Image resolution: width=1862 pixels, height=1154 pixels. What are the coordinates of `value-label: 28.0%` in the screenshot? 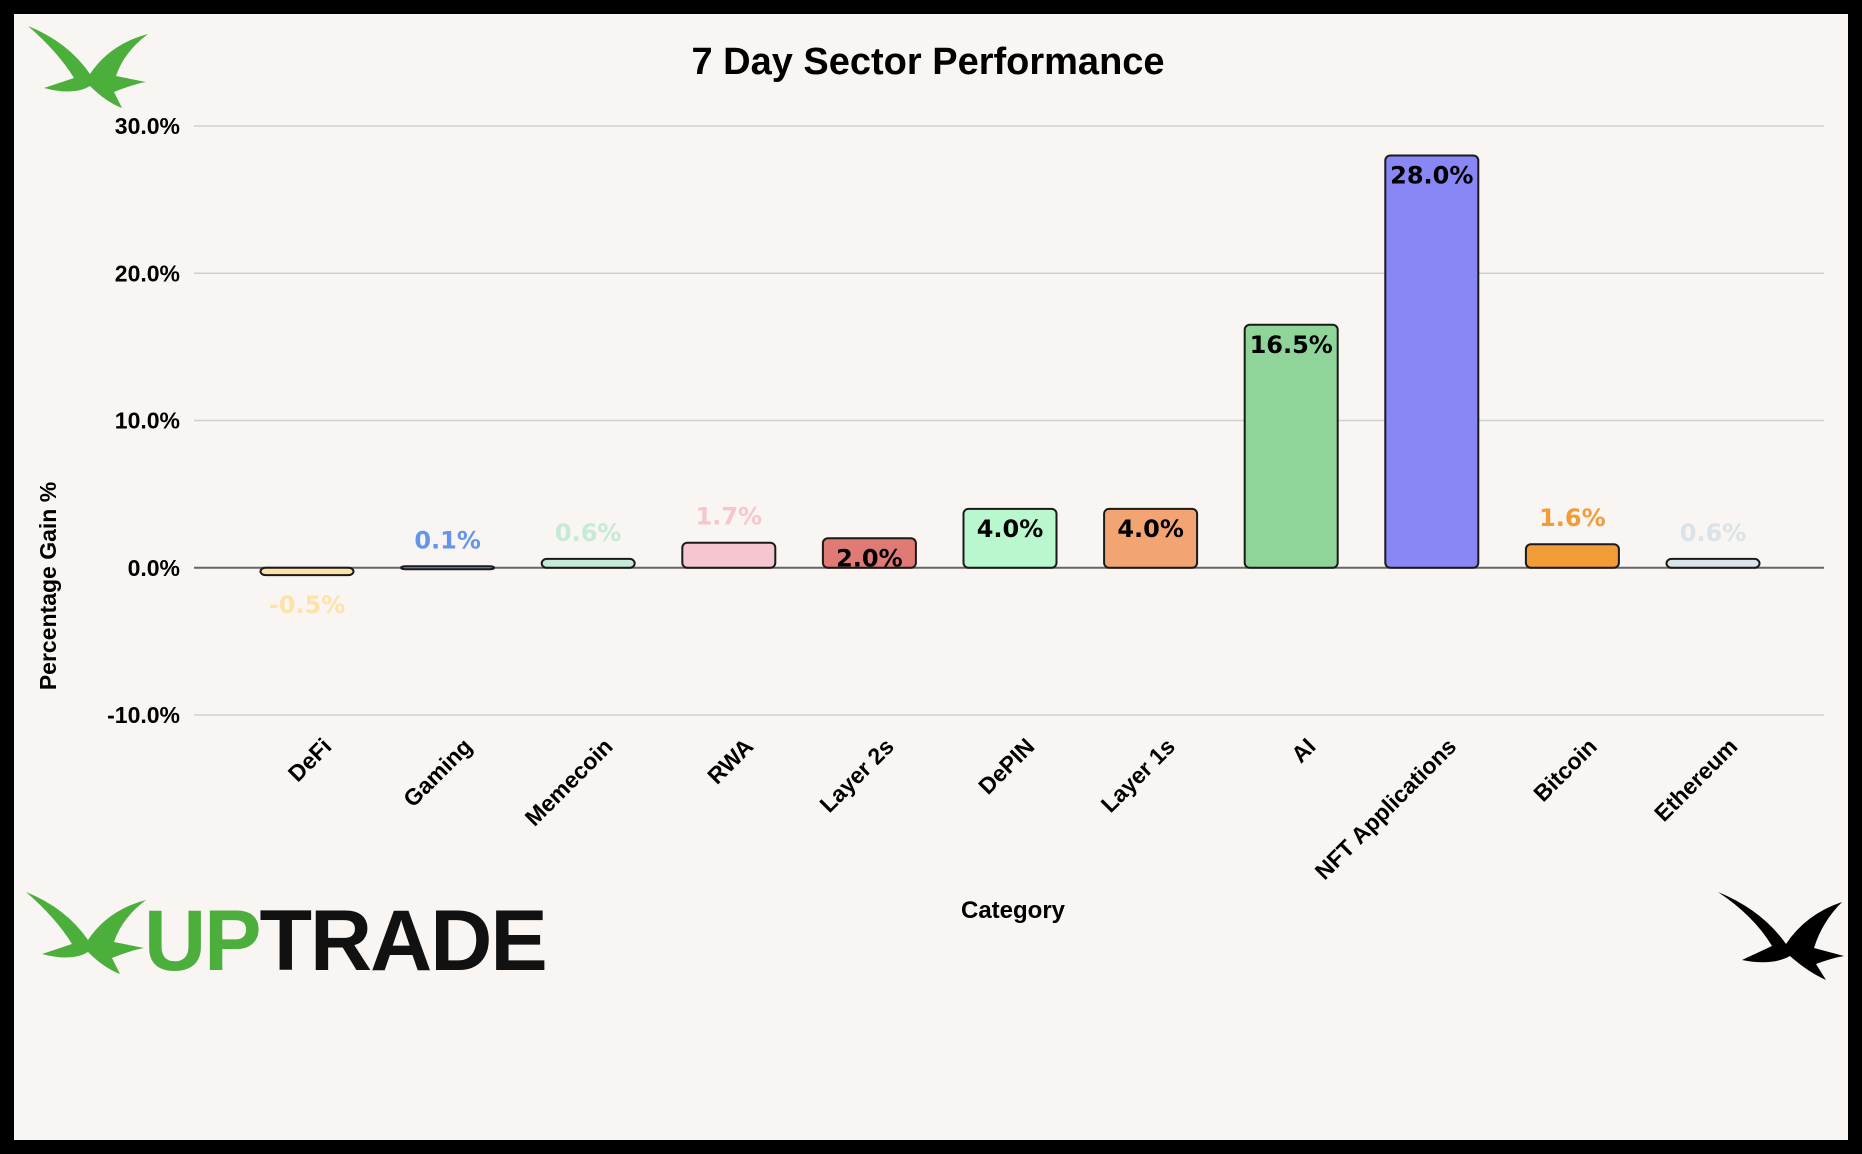 It's located at (1431, 175).